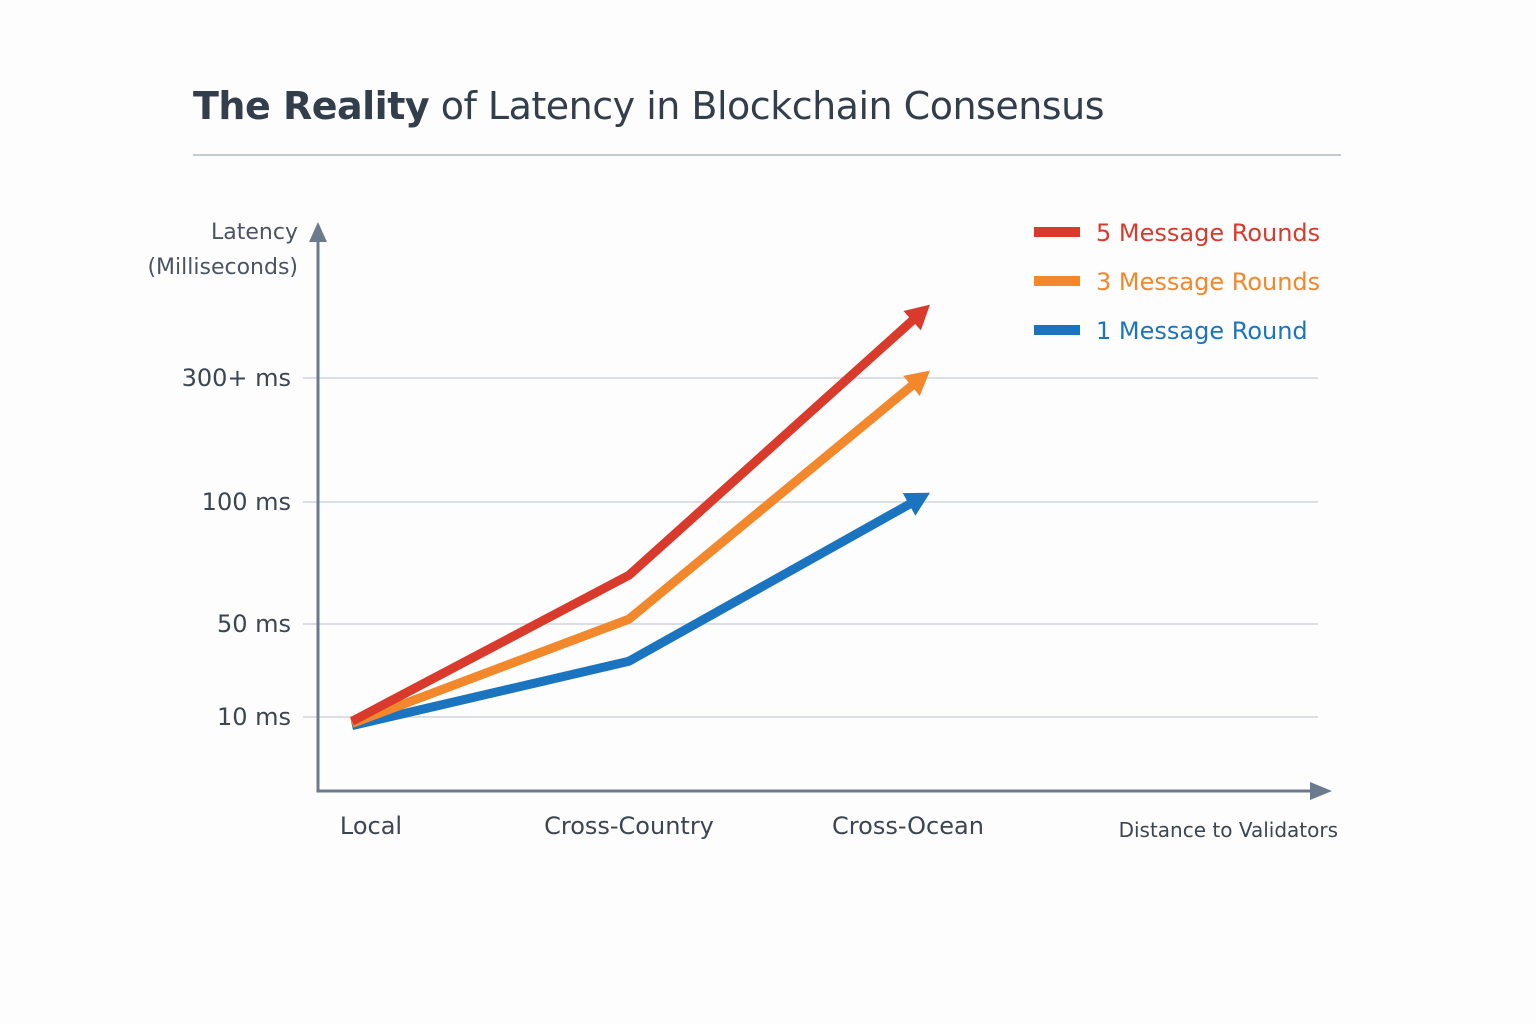 The image size is (1536, 1024). I want to click on x-tick-label: Local, so click(371, 826).